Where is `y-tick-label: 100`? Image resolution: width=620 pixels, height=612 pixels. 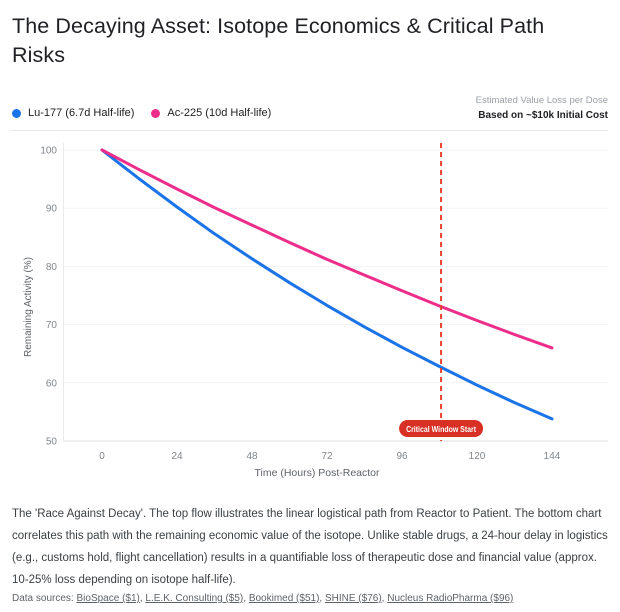
y-tick-label: 100 is located at coordinates (48, 151).